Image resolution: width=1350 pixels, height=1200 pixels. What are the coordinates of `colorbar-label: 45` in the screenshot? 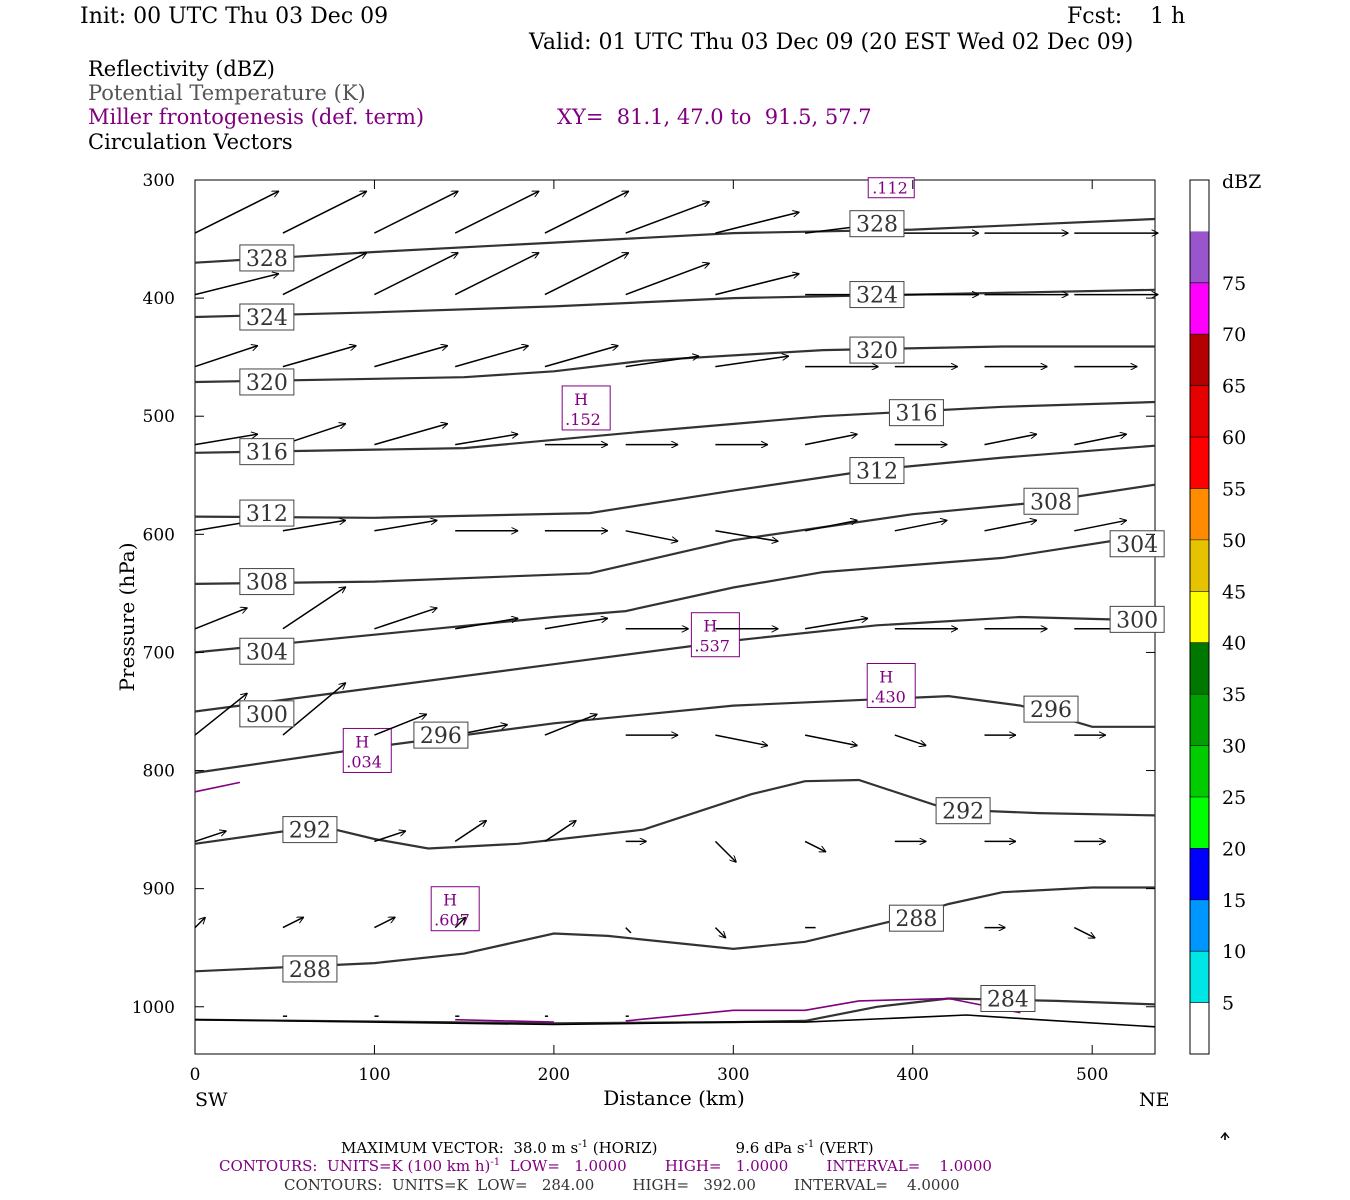 It's located at (1234, 592).